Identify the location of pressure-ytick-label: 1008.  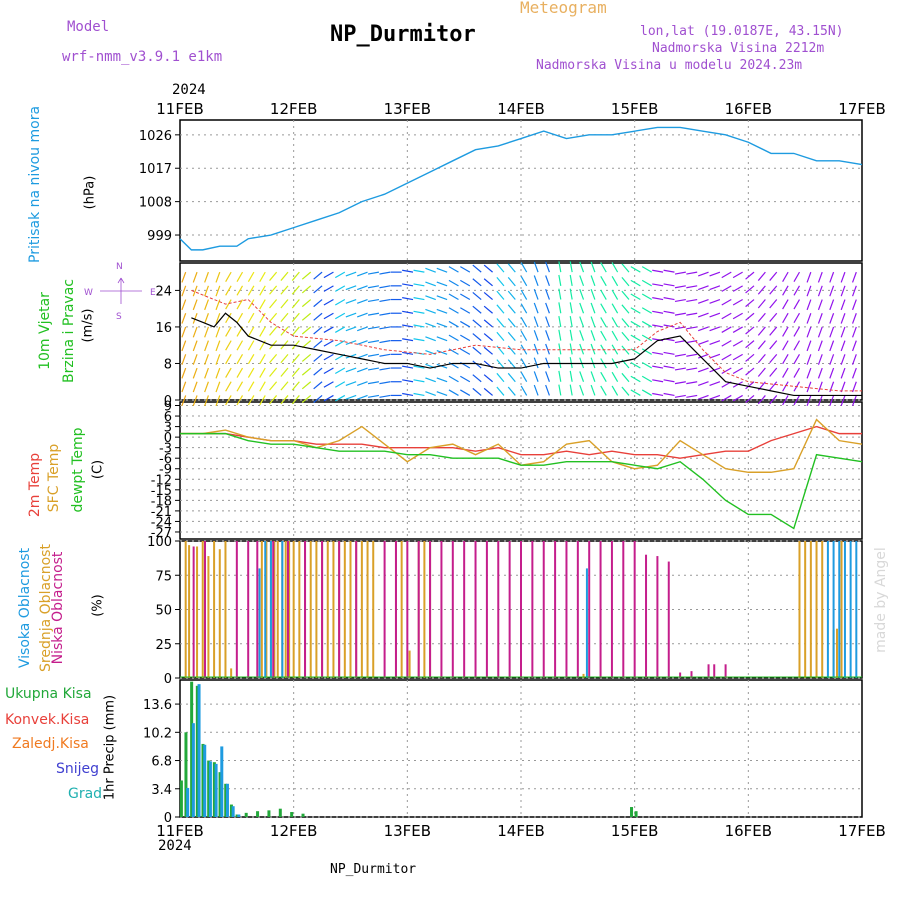
(155, 203).